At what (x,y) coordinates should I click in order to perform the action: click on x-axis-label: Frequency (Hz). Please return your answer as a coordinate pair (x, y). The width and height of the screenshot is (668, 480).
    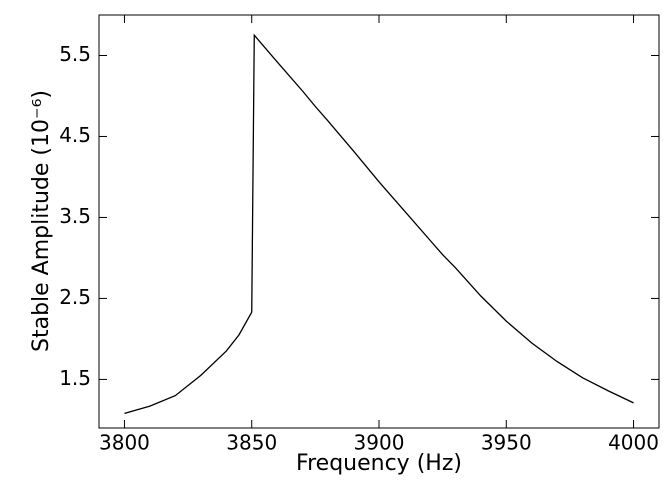
    Looking at the image, I should click on (379, 463).